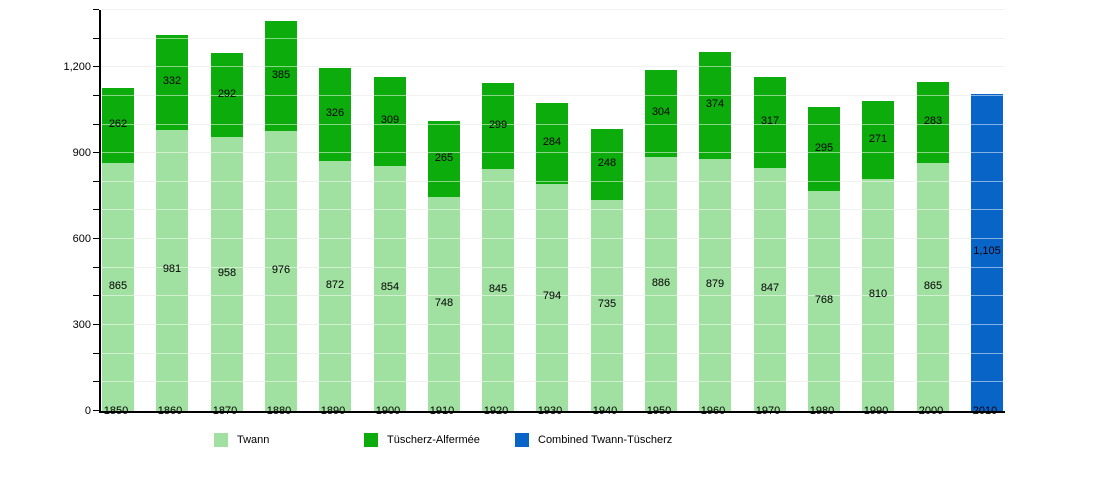 This screenshot has width=1100, height=500. What do you see at coordinates (607, 163) in the screenshot?
I see `bar-value-label: 248` at bounding box center [607, 163].